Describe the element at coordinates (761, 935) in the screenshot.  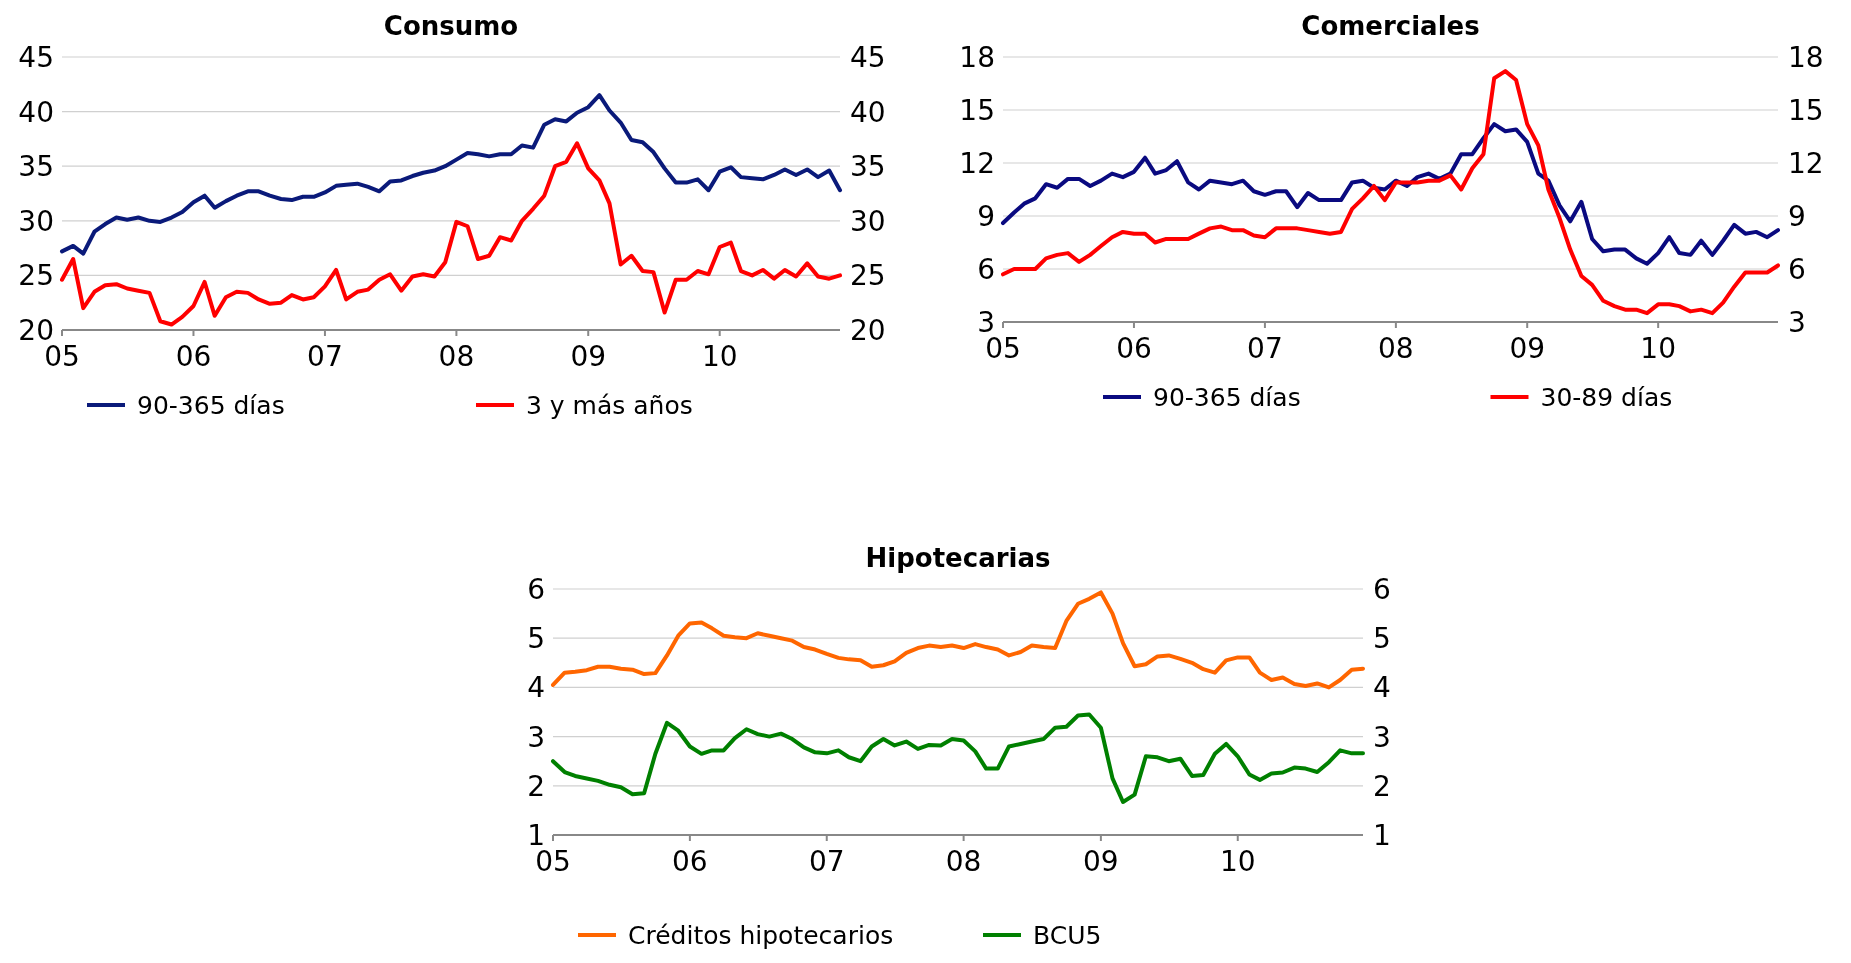
I see `legend-label: Créditos hipotecarios` at that location.